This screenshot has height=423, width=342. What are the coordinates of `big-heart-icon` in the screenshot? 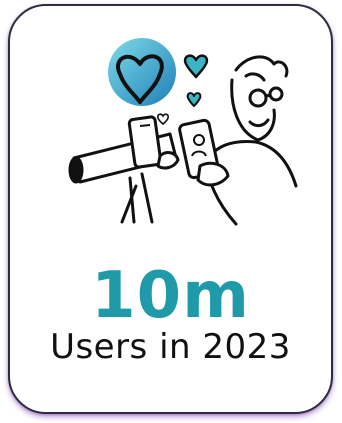 It's located at (142, 72).